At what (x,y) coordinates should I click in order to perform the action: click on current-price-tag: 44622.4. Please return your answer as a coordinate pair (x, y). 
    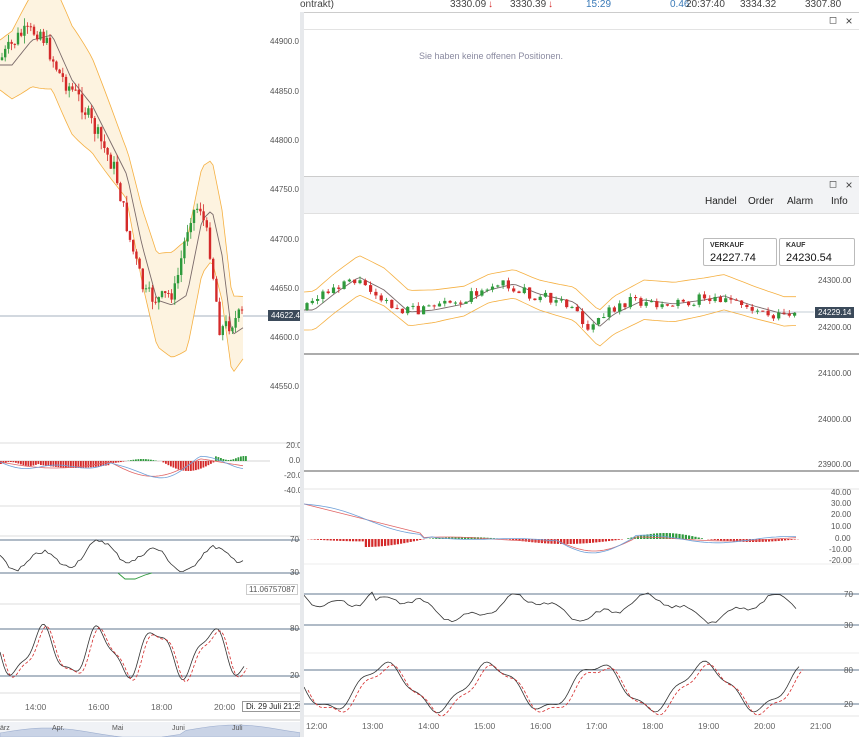
    Looking at the image, I should click on (285, 315).